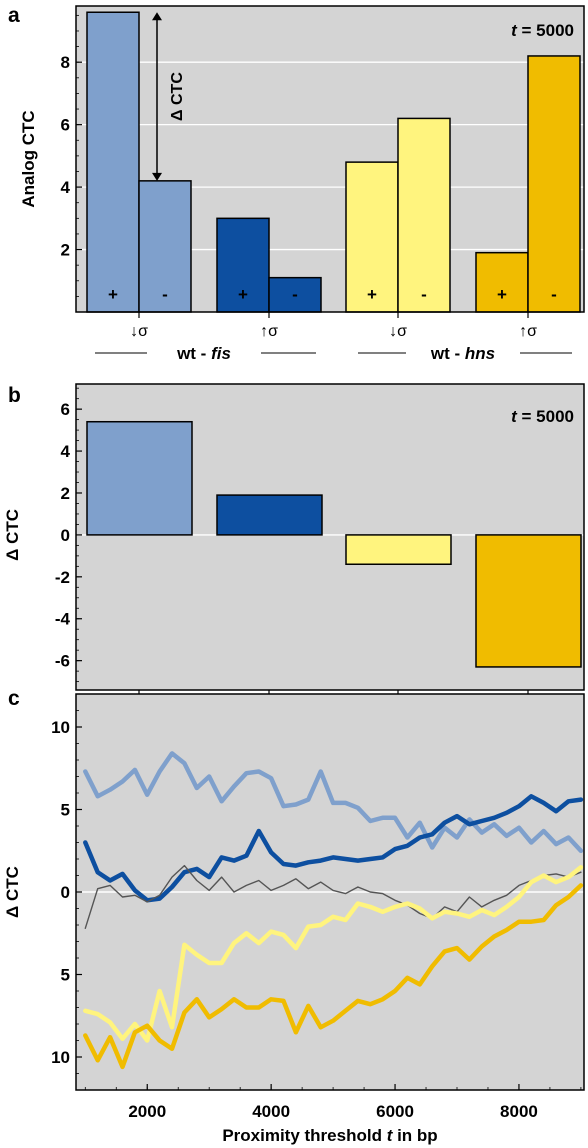  What do you see at coordinates (65, 62) in the screenshot?
I see `ytick-label-a: 8` at bounding box center [65, 62].